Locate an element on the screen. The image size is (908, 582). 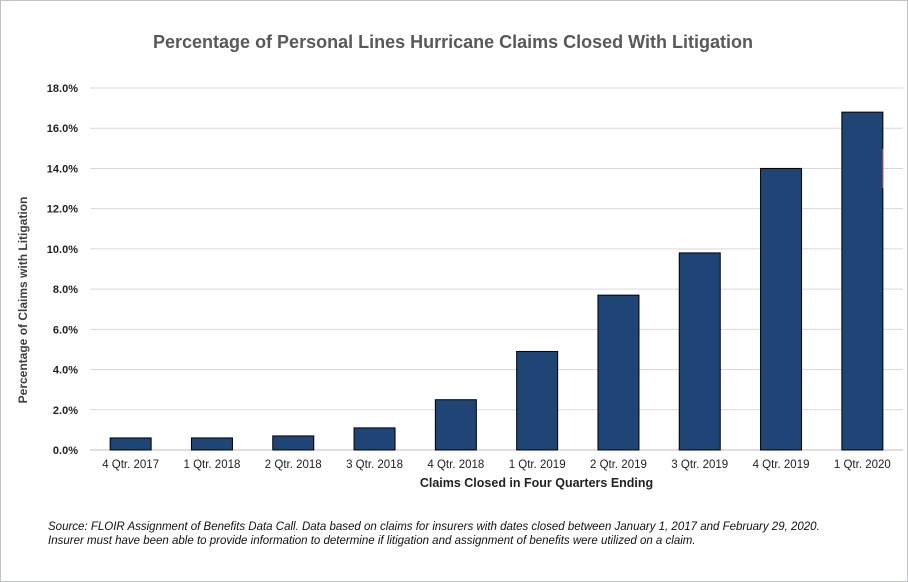
x-tick-label: 1 Qtr. 2019 is located at coordinates (537, 465).